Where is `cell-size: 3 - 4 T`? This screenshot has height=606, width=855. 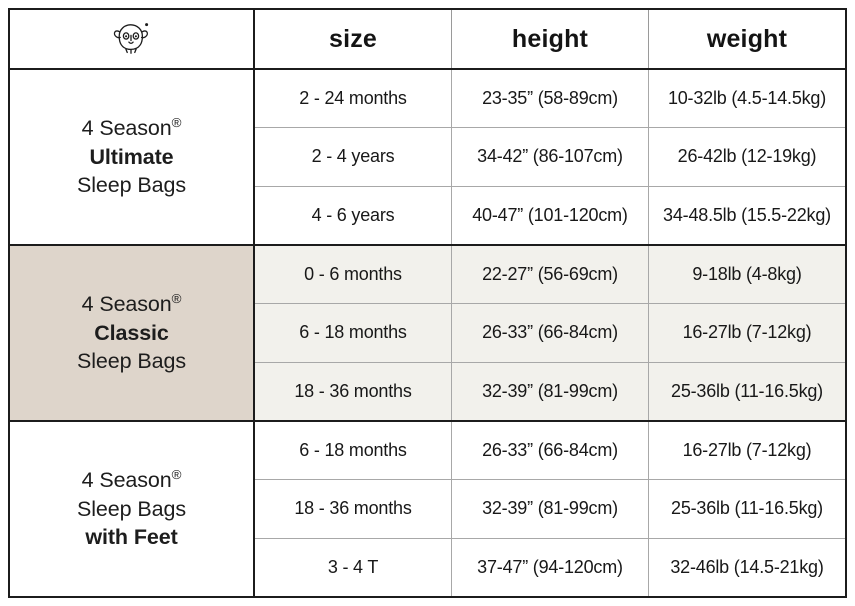 cell-size: 3 - 4 T is located at coordinates (353, 567).